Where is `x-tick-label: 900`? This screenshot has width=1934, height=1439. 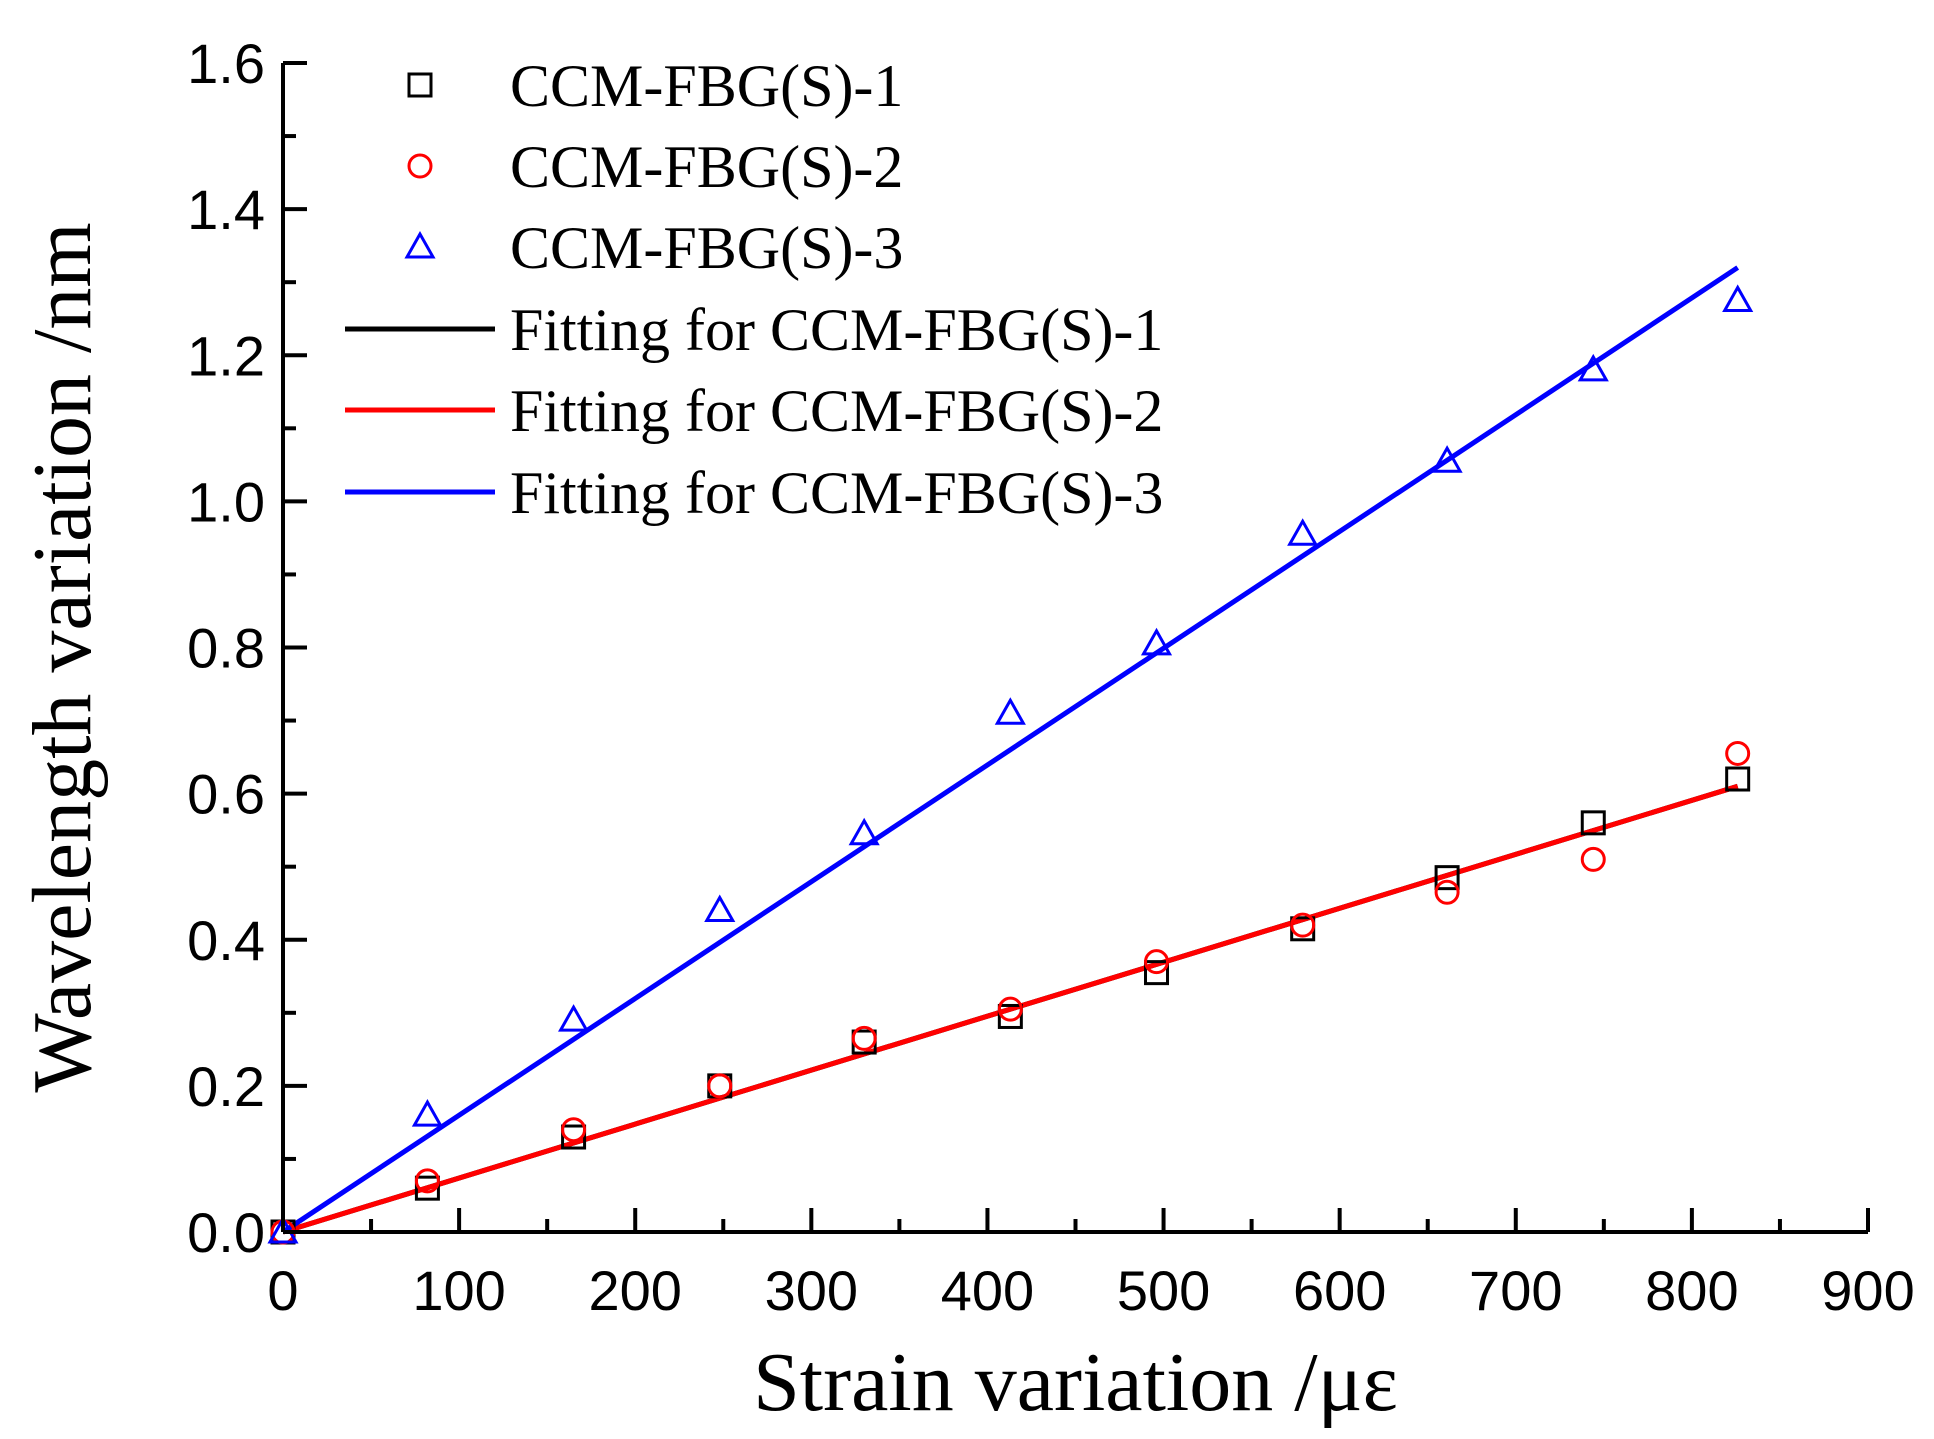
x-tick-label: 900 is located at coordinates (1867, 1290).